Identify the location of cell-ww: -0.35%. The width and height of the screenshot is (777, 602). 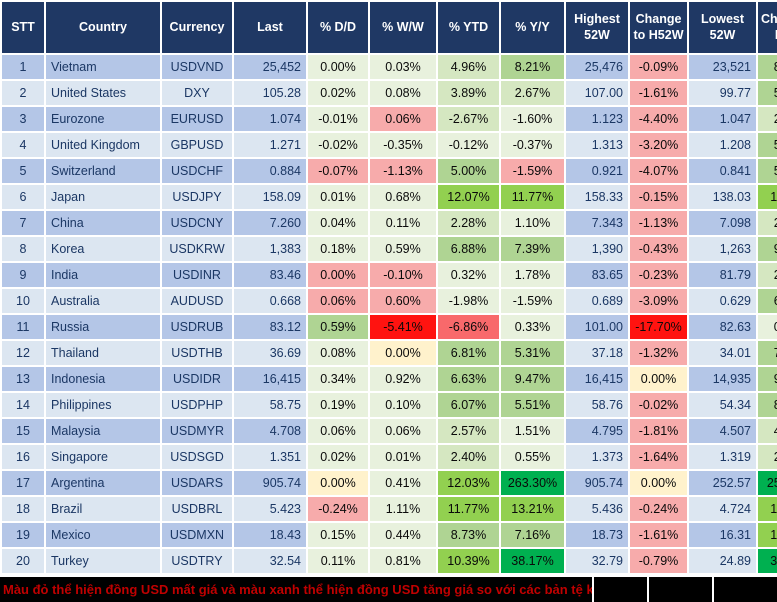
(403, 145).